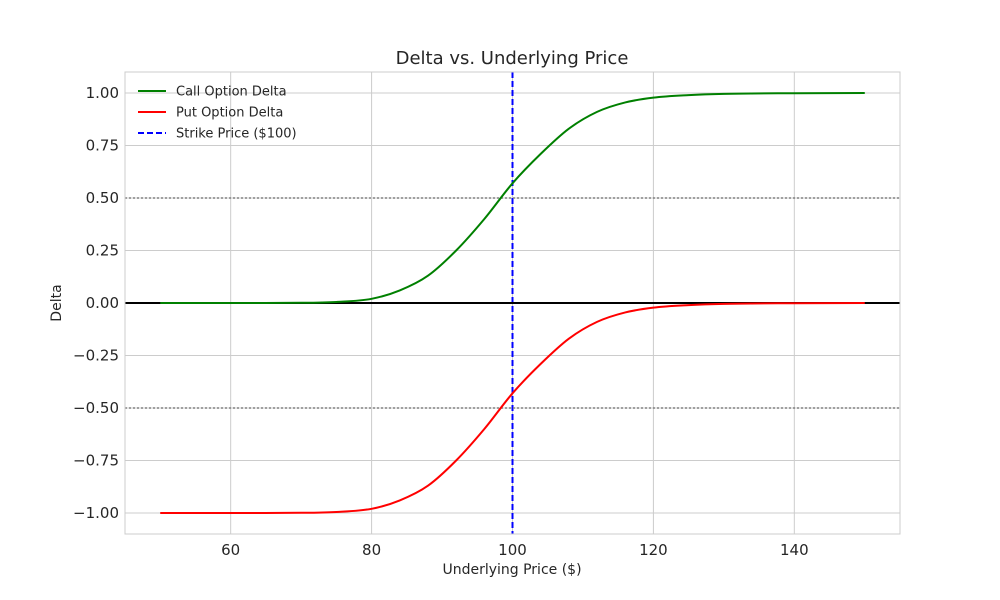 The image size is (1000, 600). Describe the element at coordinates (511, 570) in the screenshot. I see `x-axis-label: Underlying Price ($)` at that location.